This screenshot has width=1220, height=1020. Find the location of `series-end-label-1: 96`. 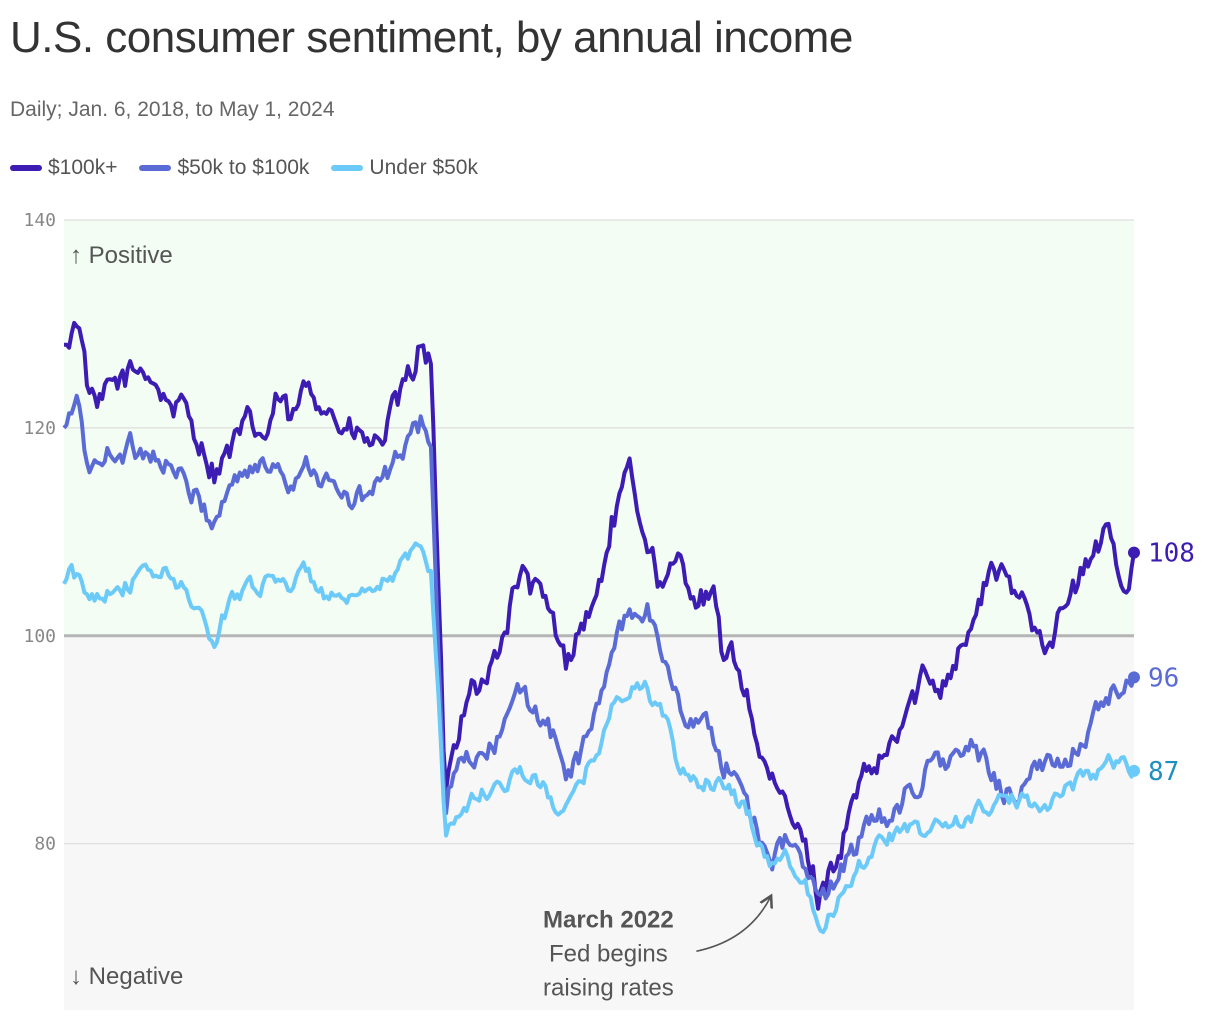

series-end-label-1: 96 is located at coordinates (1163, 678).